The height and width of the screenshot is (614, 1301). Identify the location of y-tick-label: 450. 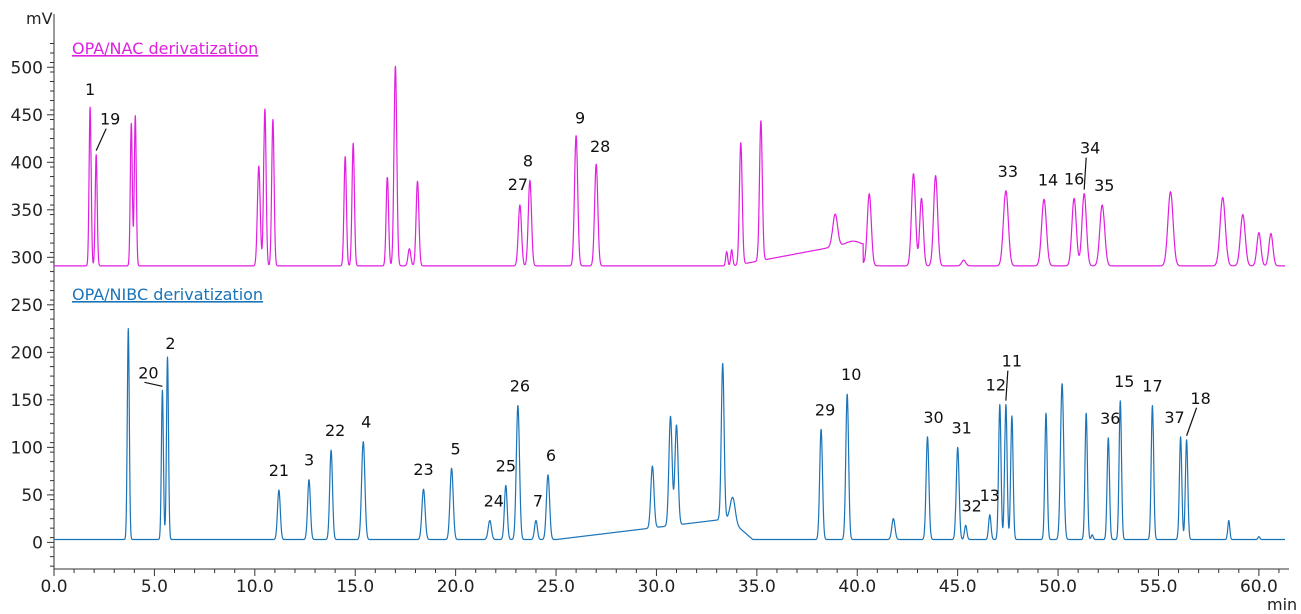
(27, 116).